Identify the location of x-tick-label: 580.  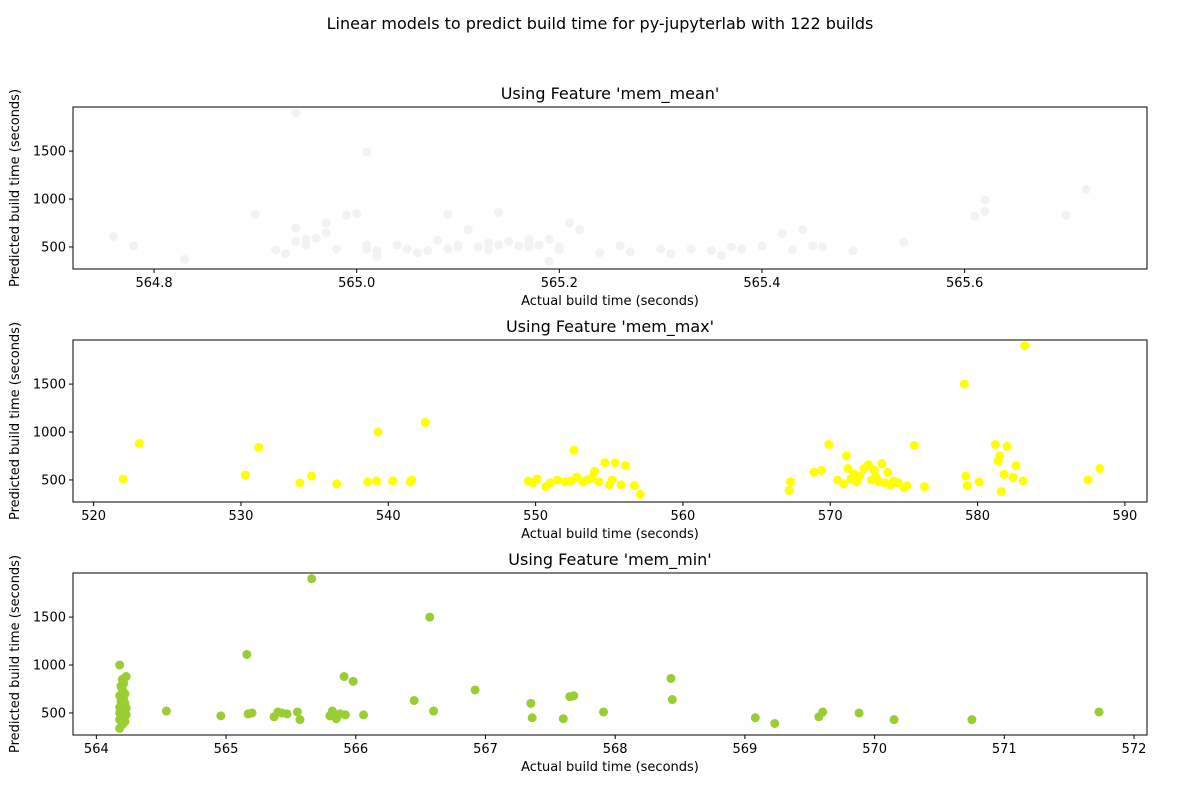
(977, 516).